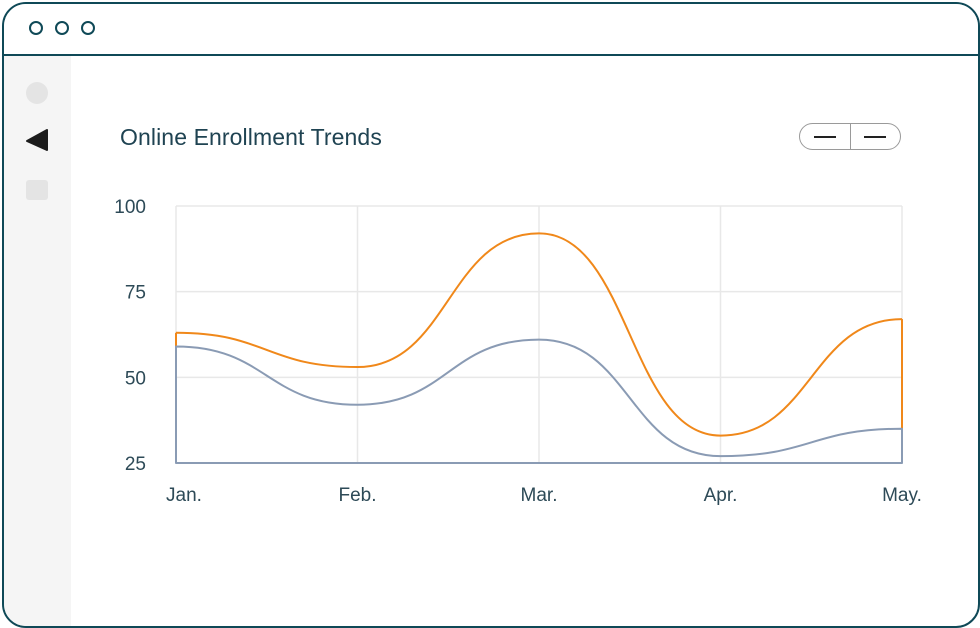  What do you see at coordinates (184, 495) in the screenshot?
I see `x-tick-label: Jan.` at bounding box center [184, 495].